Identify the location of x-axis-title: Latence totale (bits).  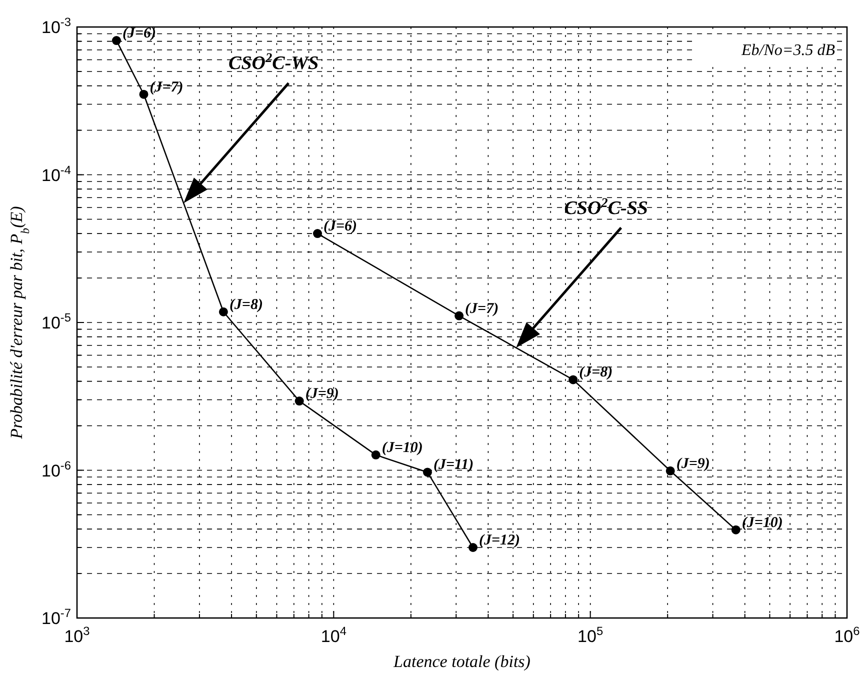
(461, 661).